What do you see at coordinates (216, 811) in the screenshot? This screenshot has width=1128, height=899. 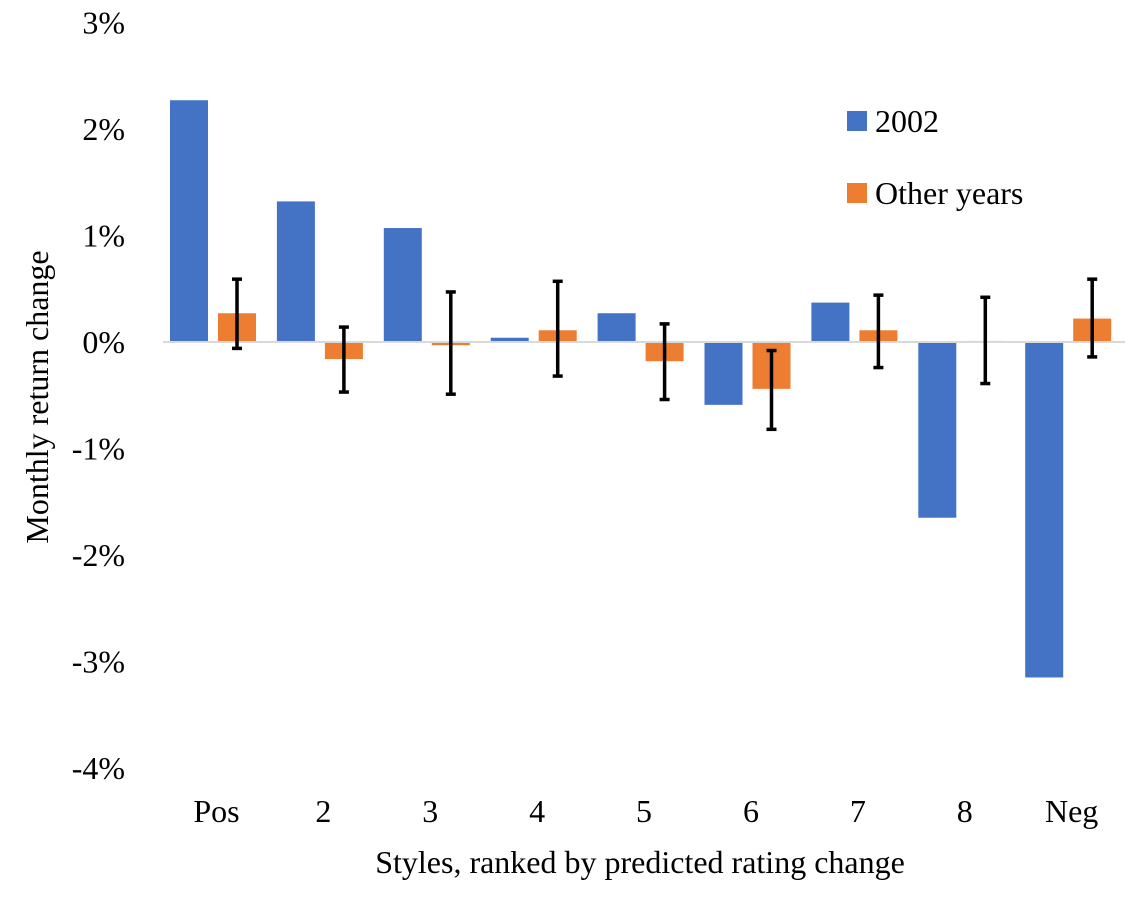 I see `x-tick-label: Pos` at bounding box center [216, 811].